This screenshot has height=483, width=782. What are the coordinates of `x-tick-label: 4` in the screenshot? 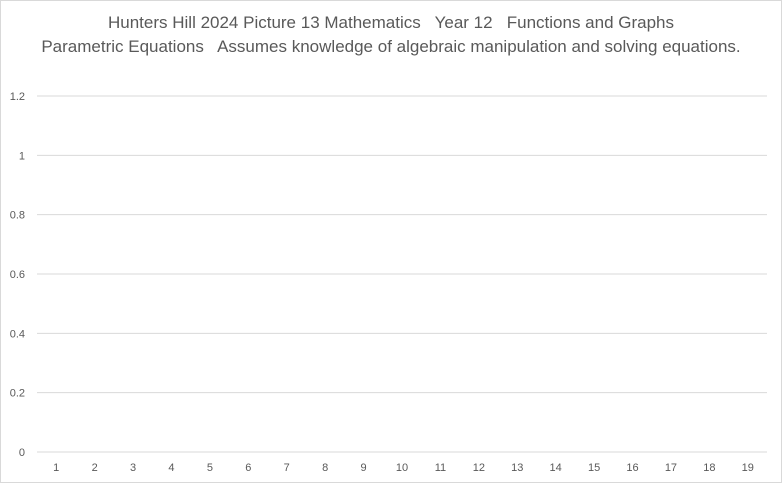 It's located at (171, 468).